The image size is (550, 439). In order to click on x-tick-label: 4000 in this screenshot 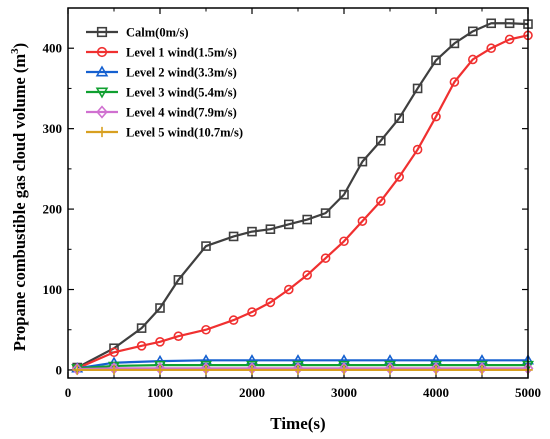, I will do `click(436, 392)`.